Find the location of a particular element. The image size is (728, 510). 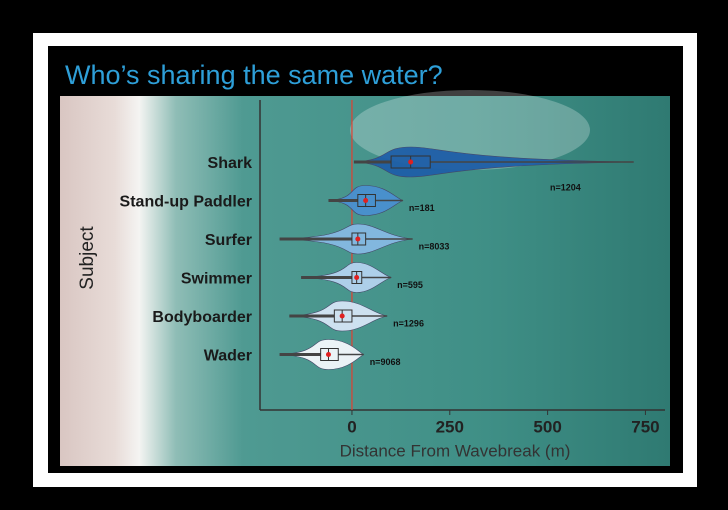

x-tick-label: 250 is located at coordinates (450, 426).